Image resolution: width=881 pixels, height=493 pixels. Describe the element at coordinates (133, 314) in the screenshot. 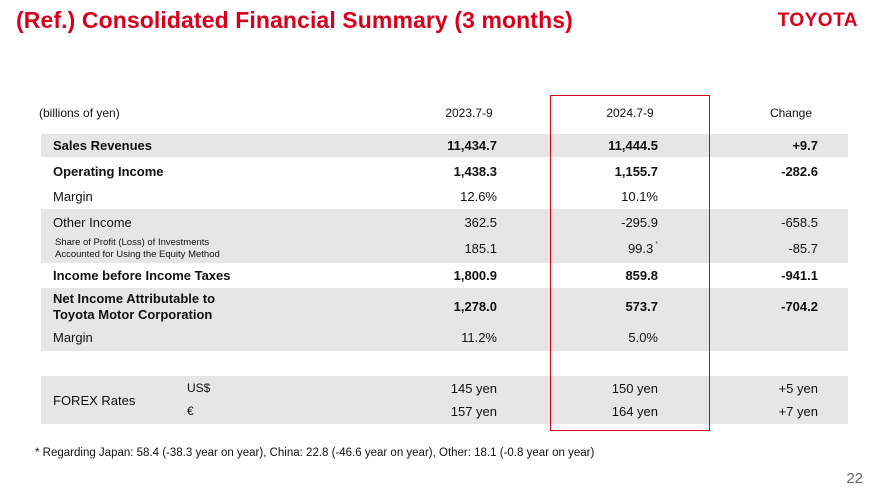

I see `row-label-line2: Toyota Motor Corporation` at that location.